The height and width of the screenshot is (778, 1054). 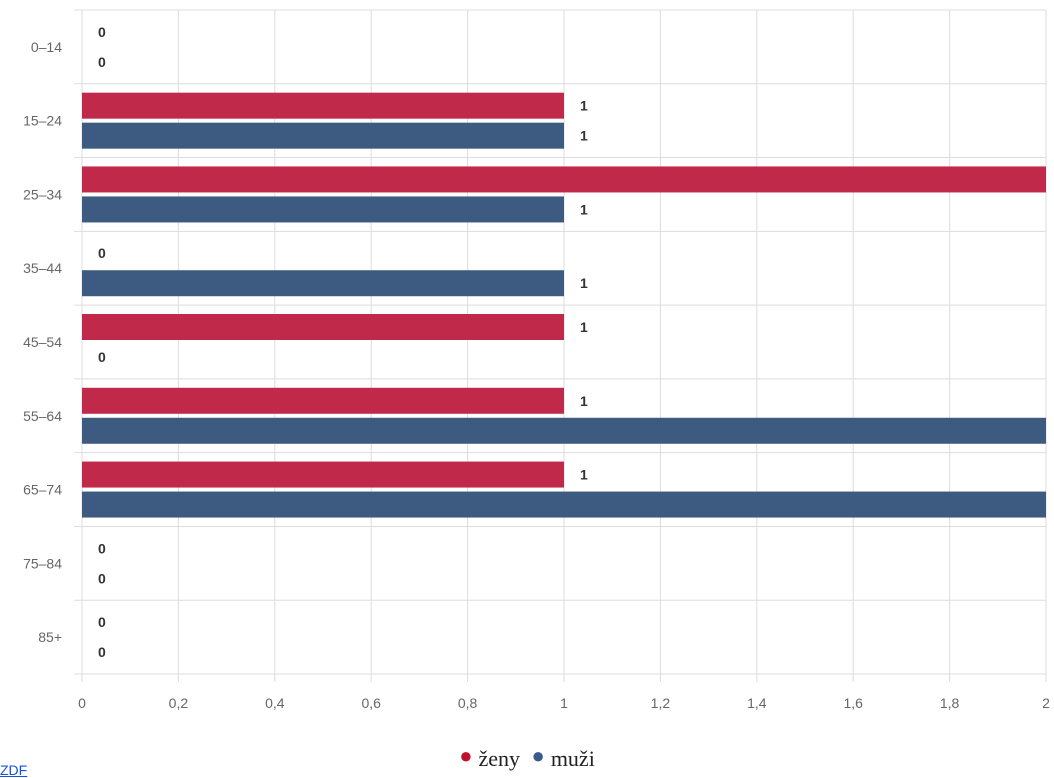 I want to click on legend-female-label: ženy, so click(x=499, y=758).